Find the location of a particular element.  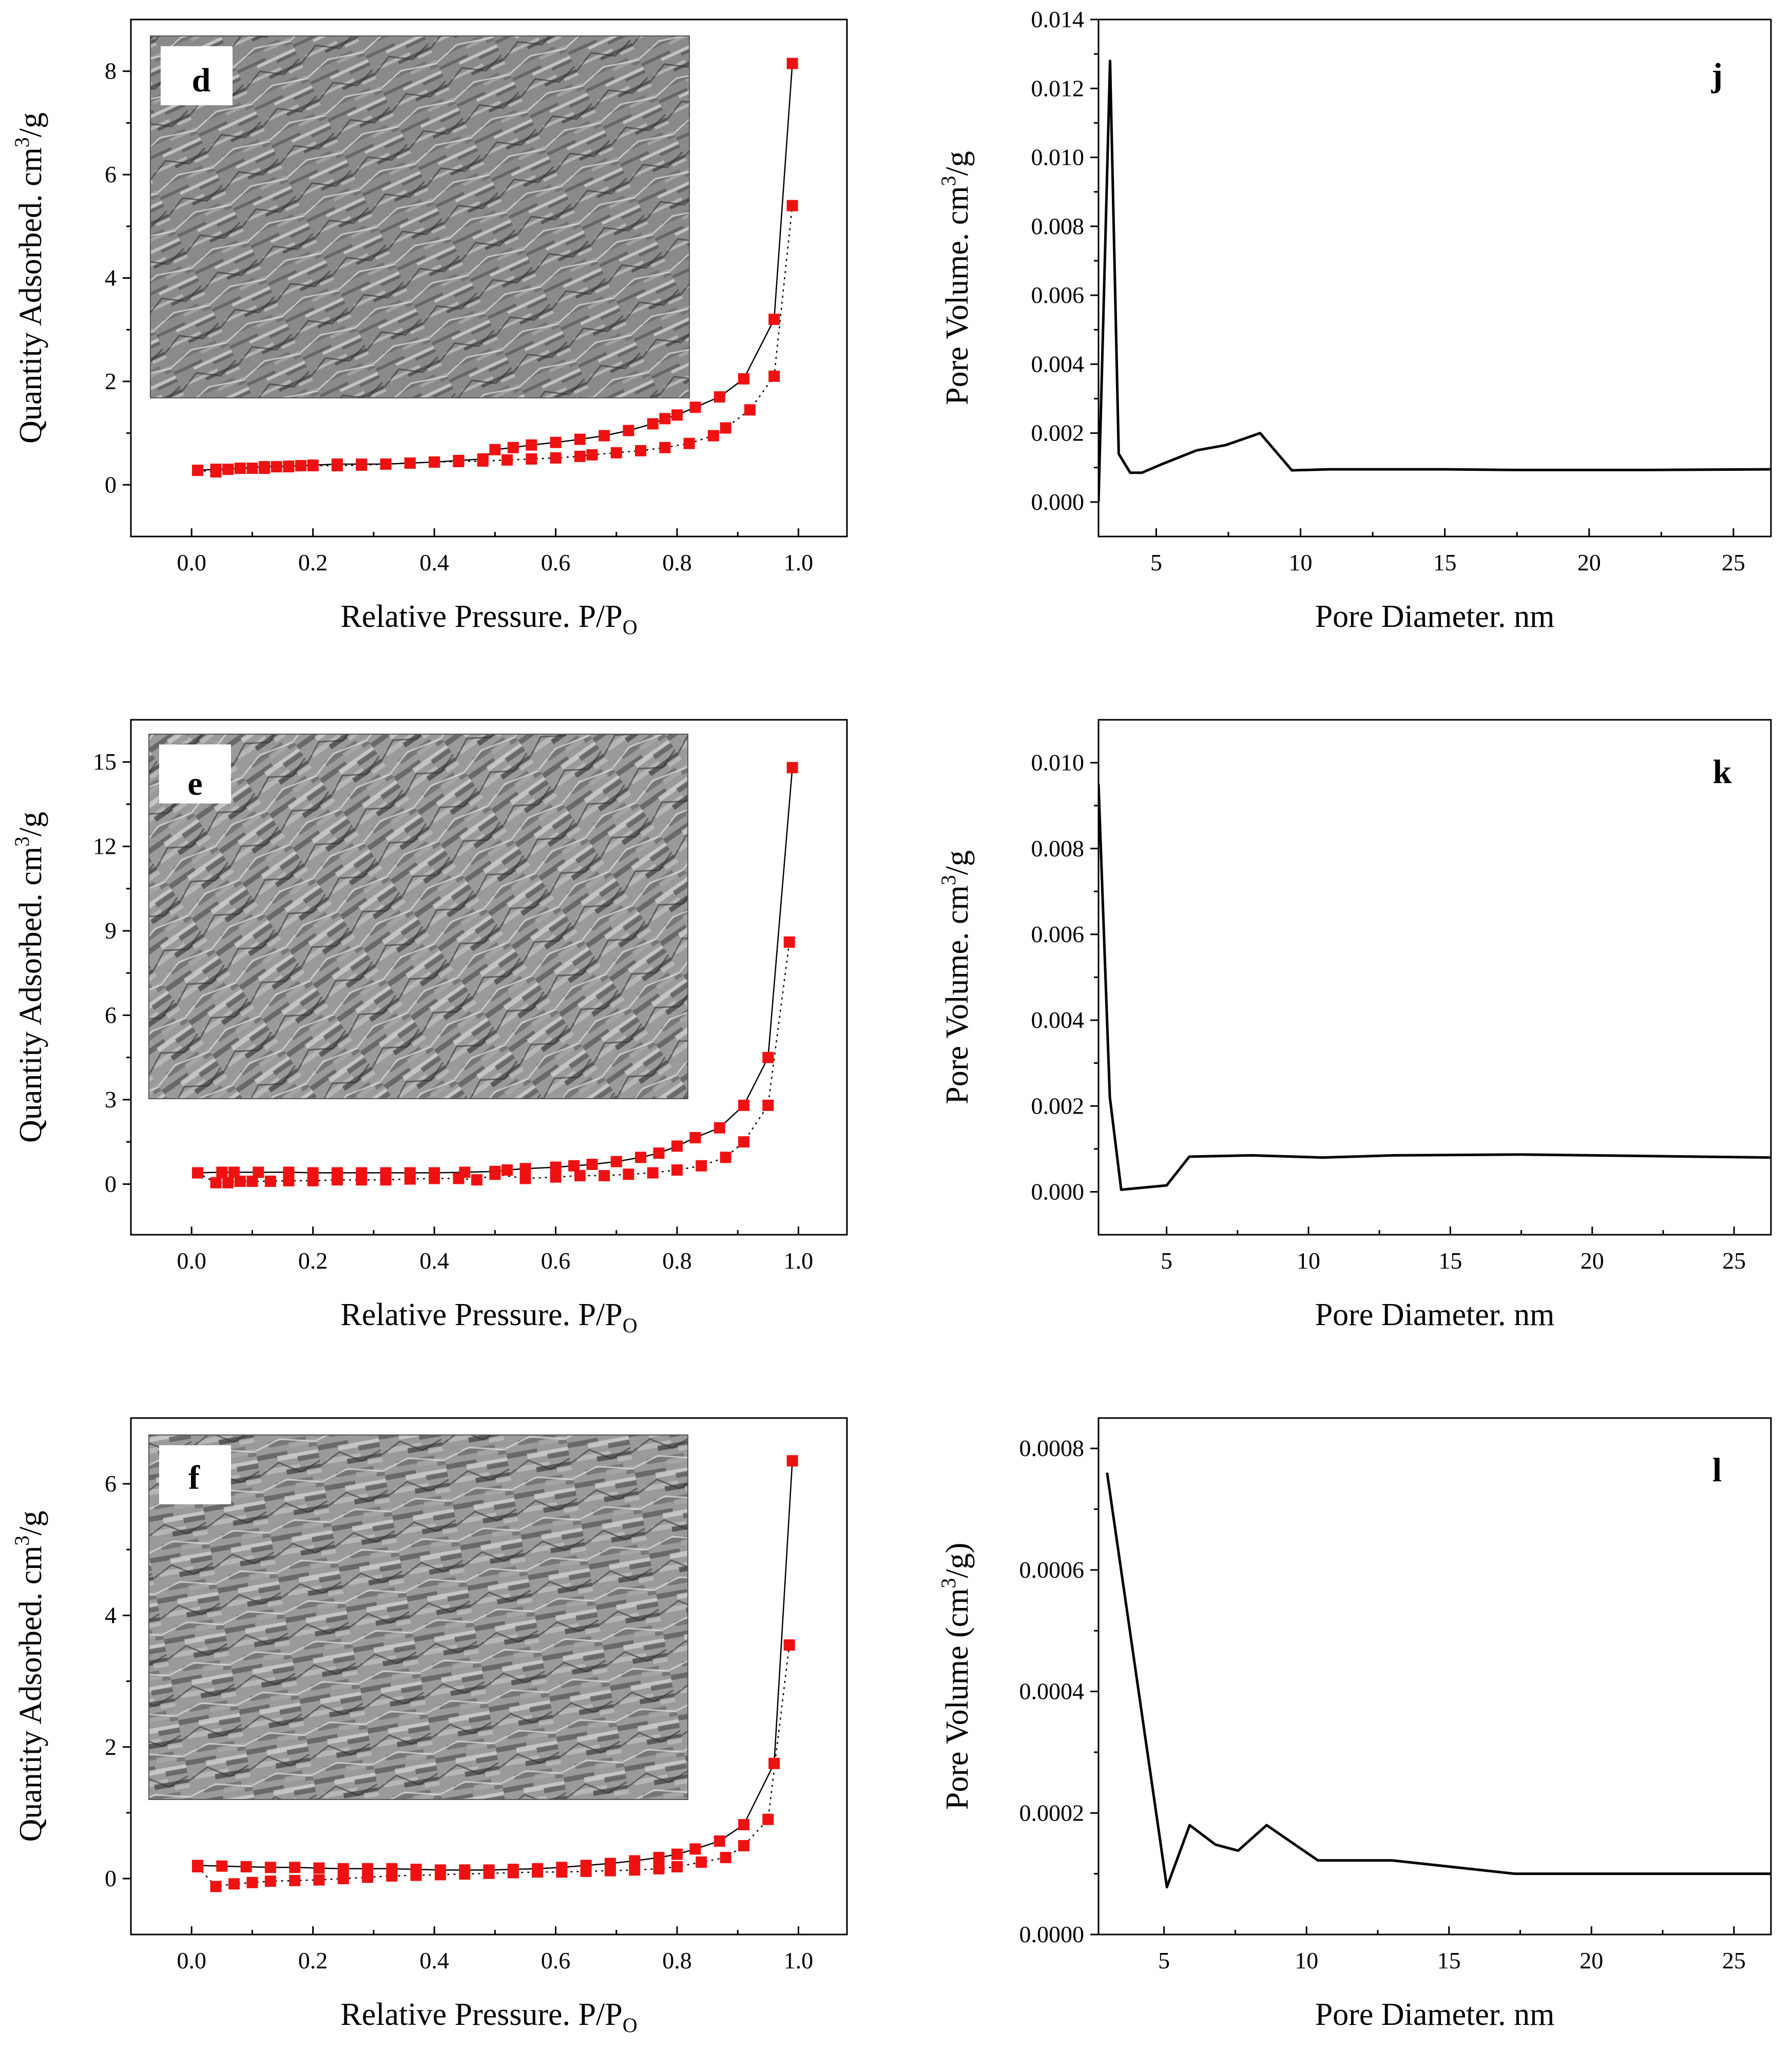

y-axis-label: Quantity Adsorbed. cm3/g is located at coordinates (29, 1676).